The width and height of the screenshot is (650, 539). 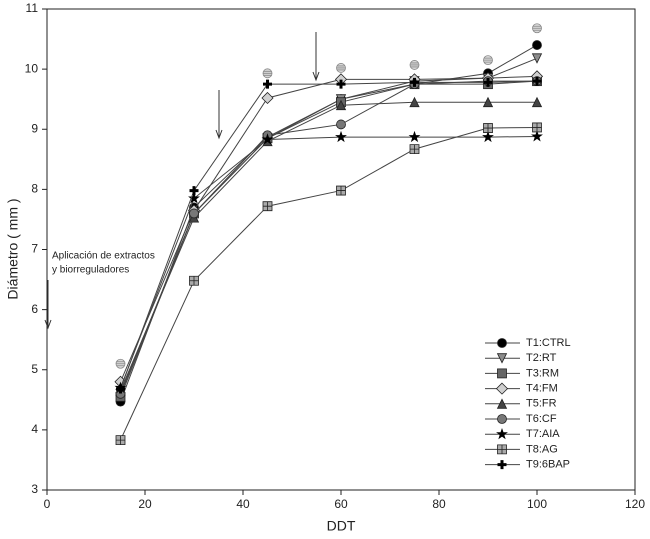 I want to click on x-tick-label: 80, so click(x=439, y=504).